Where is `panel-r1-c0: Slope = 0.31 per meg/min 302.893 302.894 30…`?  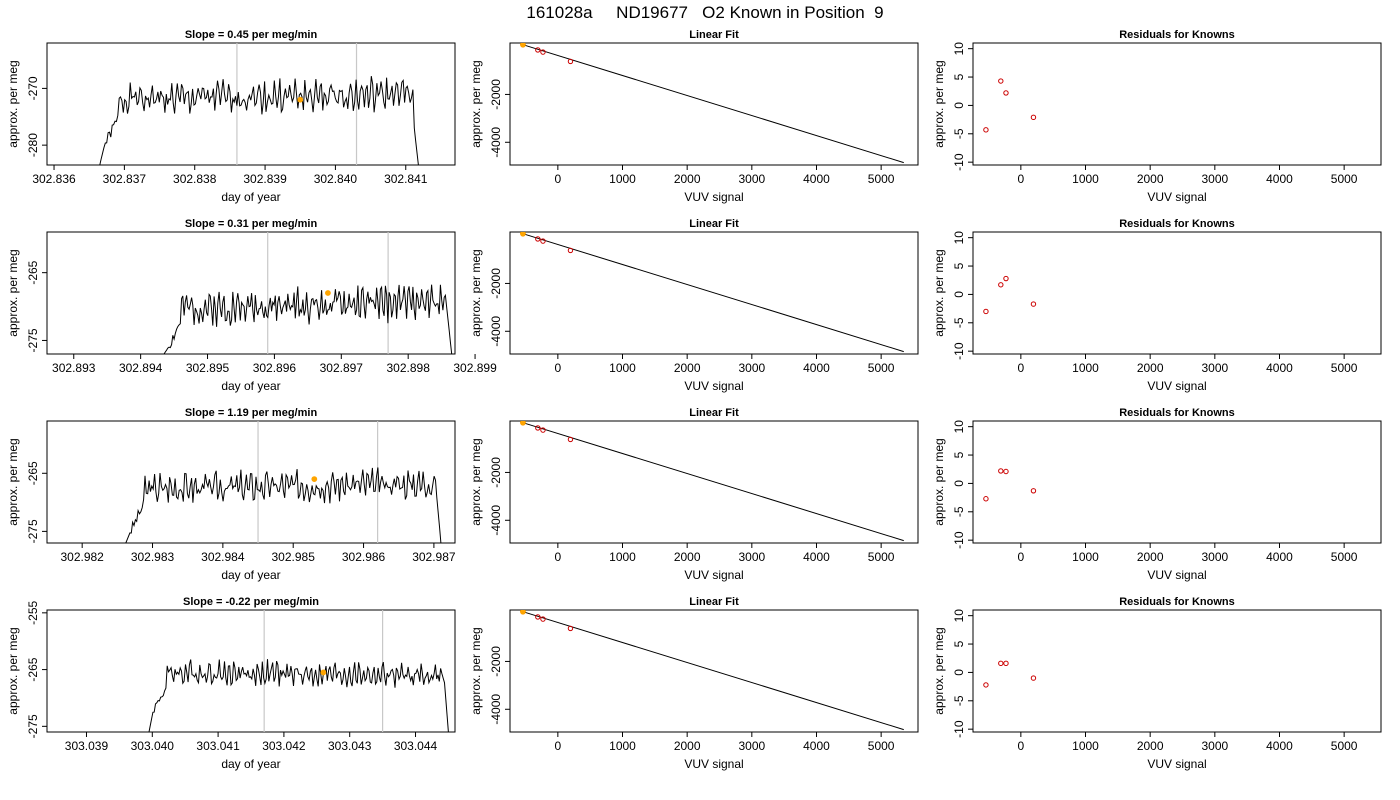
panel-r1-c0: Slope = 0.31 per meg/min 302.893 302.894 30… is located at coordinates (251, 305).